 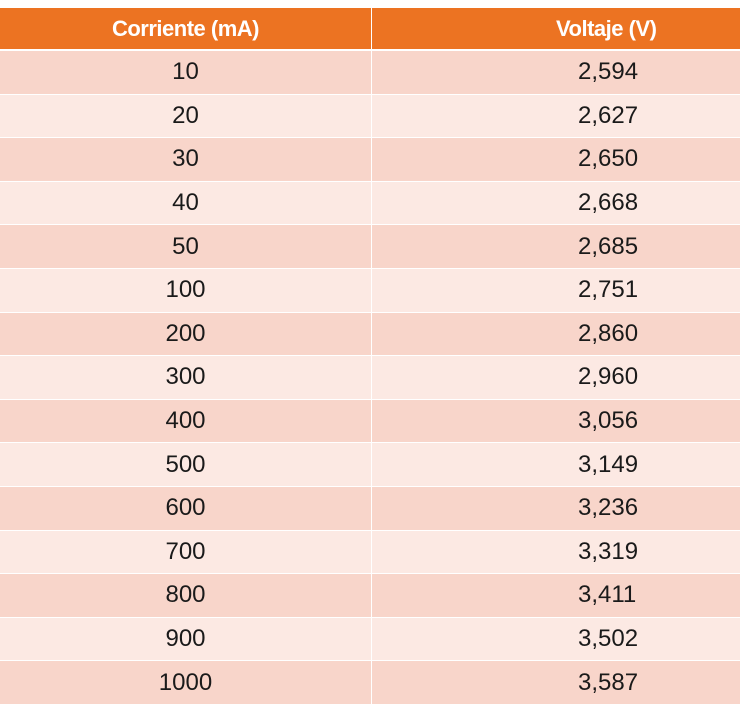 I want to click on table-row: 400 3,056, so click(x=370, y=421).